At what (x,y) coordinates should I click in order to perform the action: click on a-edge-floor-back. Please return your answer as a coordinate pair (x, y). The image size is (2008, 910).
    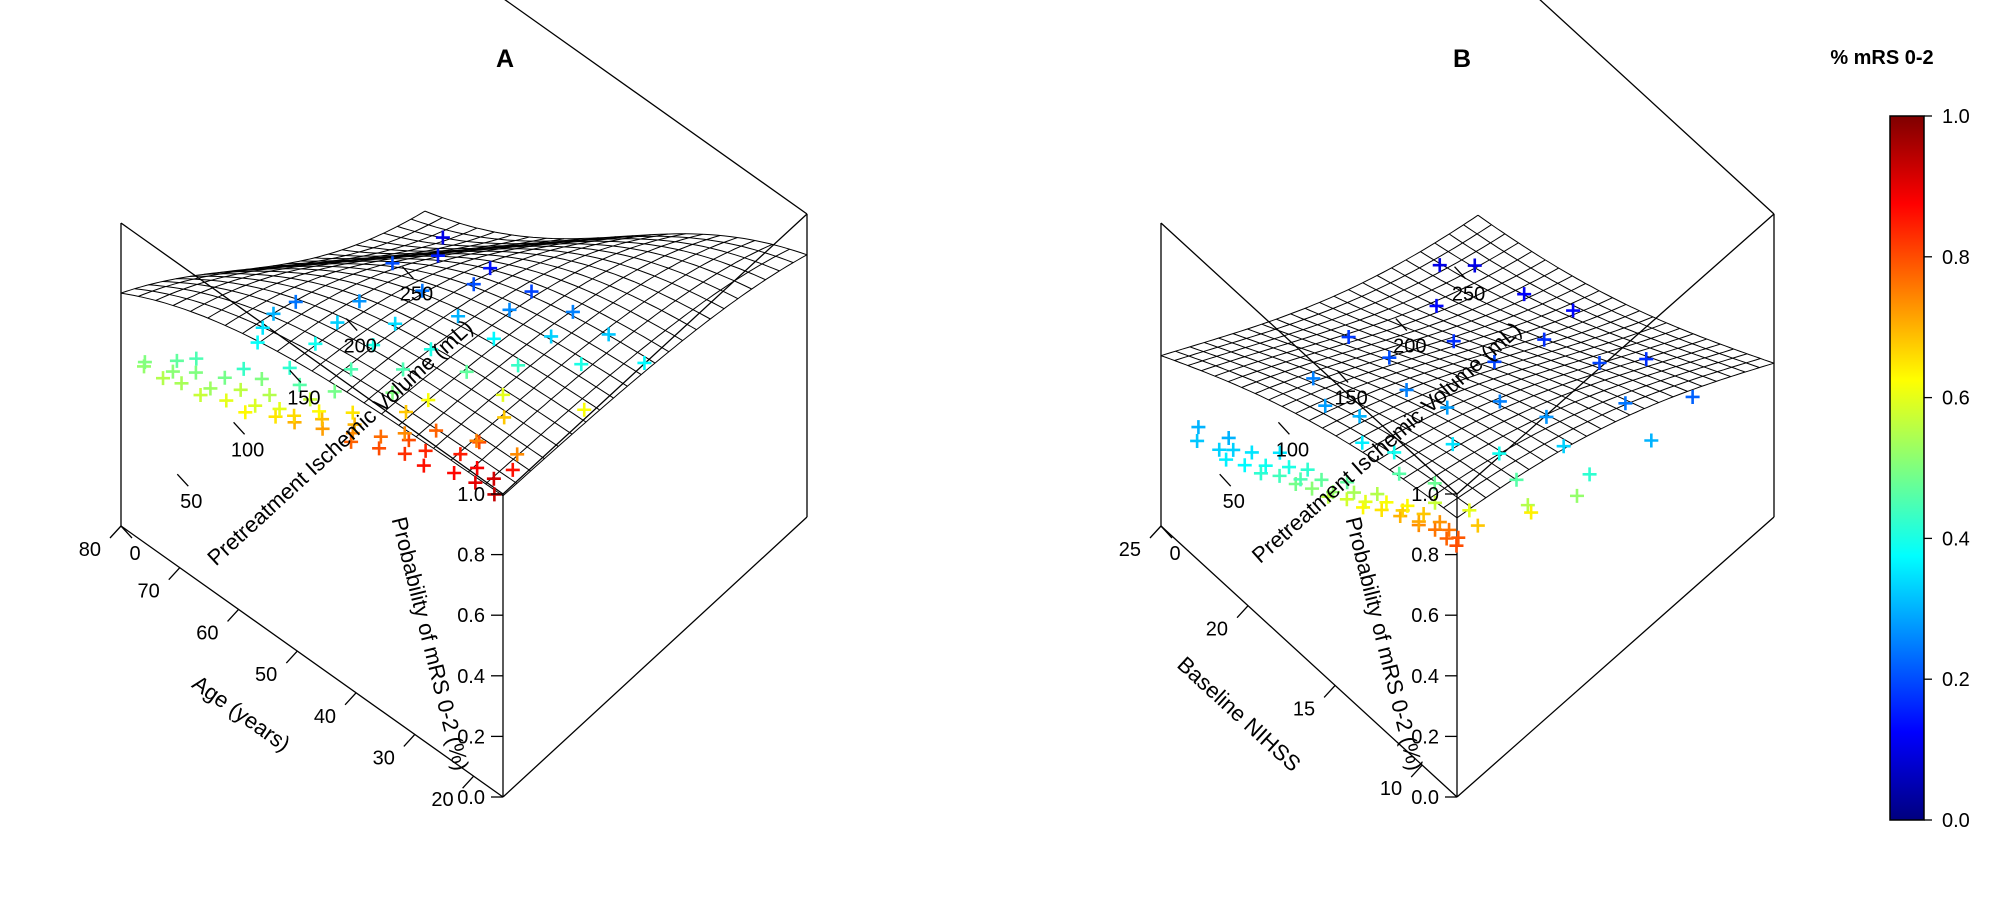
    Looking at the image, I should click on (655, 657).